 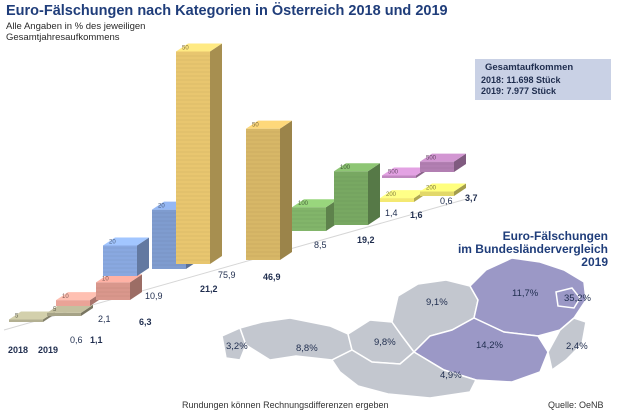 I want to click on map-value-tirol: 8,8%, so click(x=307, y=348).